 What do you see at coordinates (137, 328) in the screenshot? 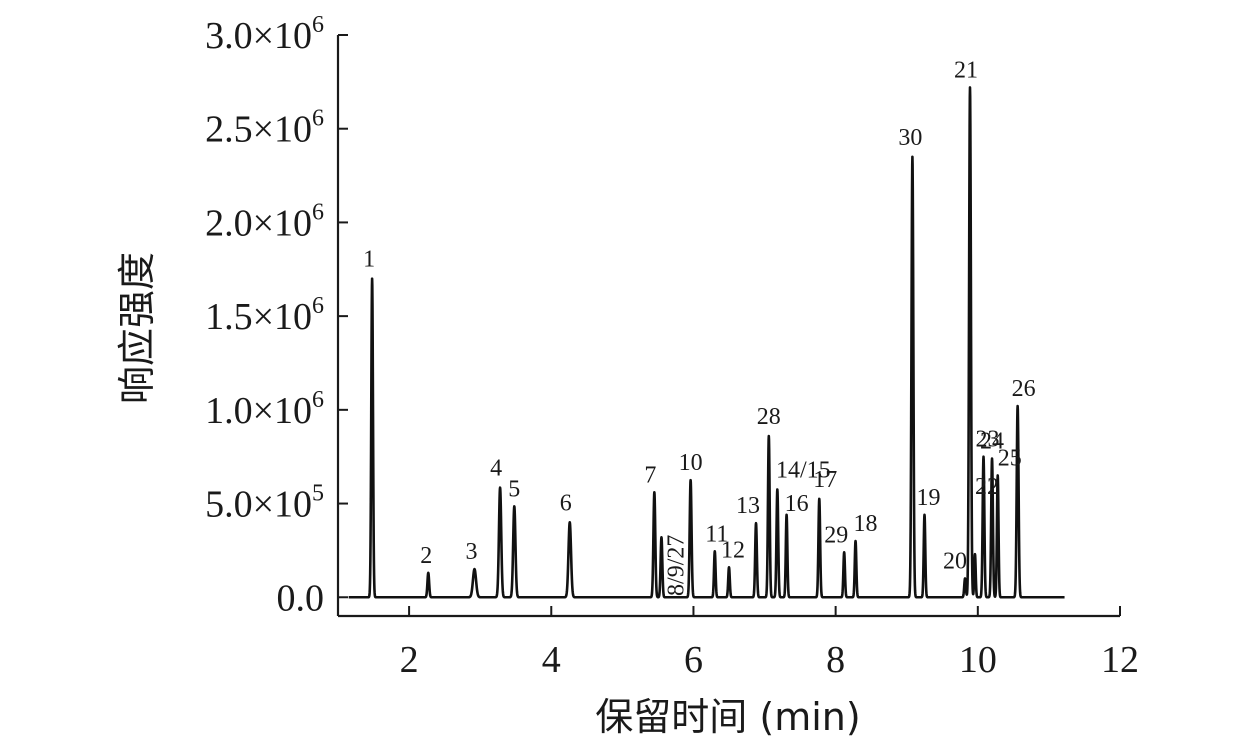
I see `y-axis-title: 响应强度` at bounding box center [137, 328].